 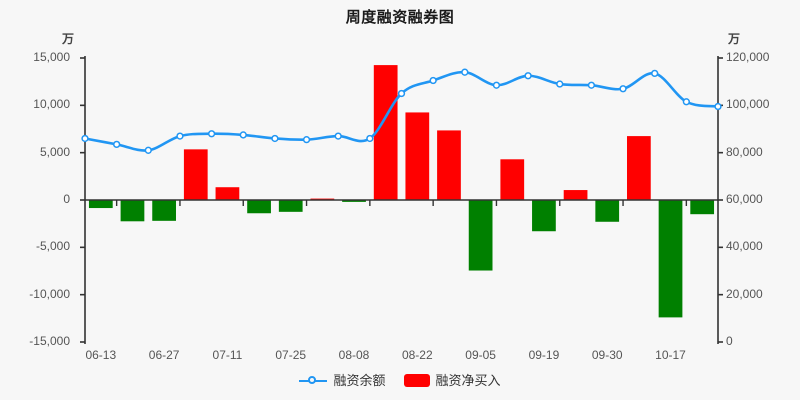 What do you see at coordinates (68, 39) in the screenshot?
I see `left-axis-unit-label: 万` at bounding box center [68, 39].